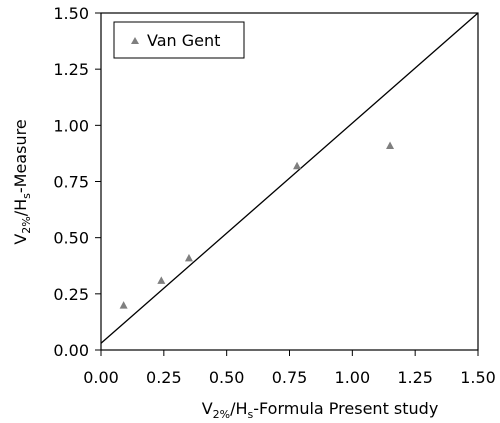 Image resolution: width=500 pixels, height=423 pixels. What do you see at coordinates (164, 377) in the screenshot?
I see `x-tick-label: 0.25` at bounding box center [164, 377].